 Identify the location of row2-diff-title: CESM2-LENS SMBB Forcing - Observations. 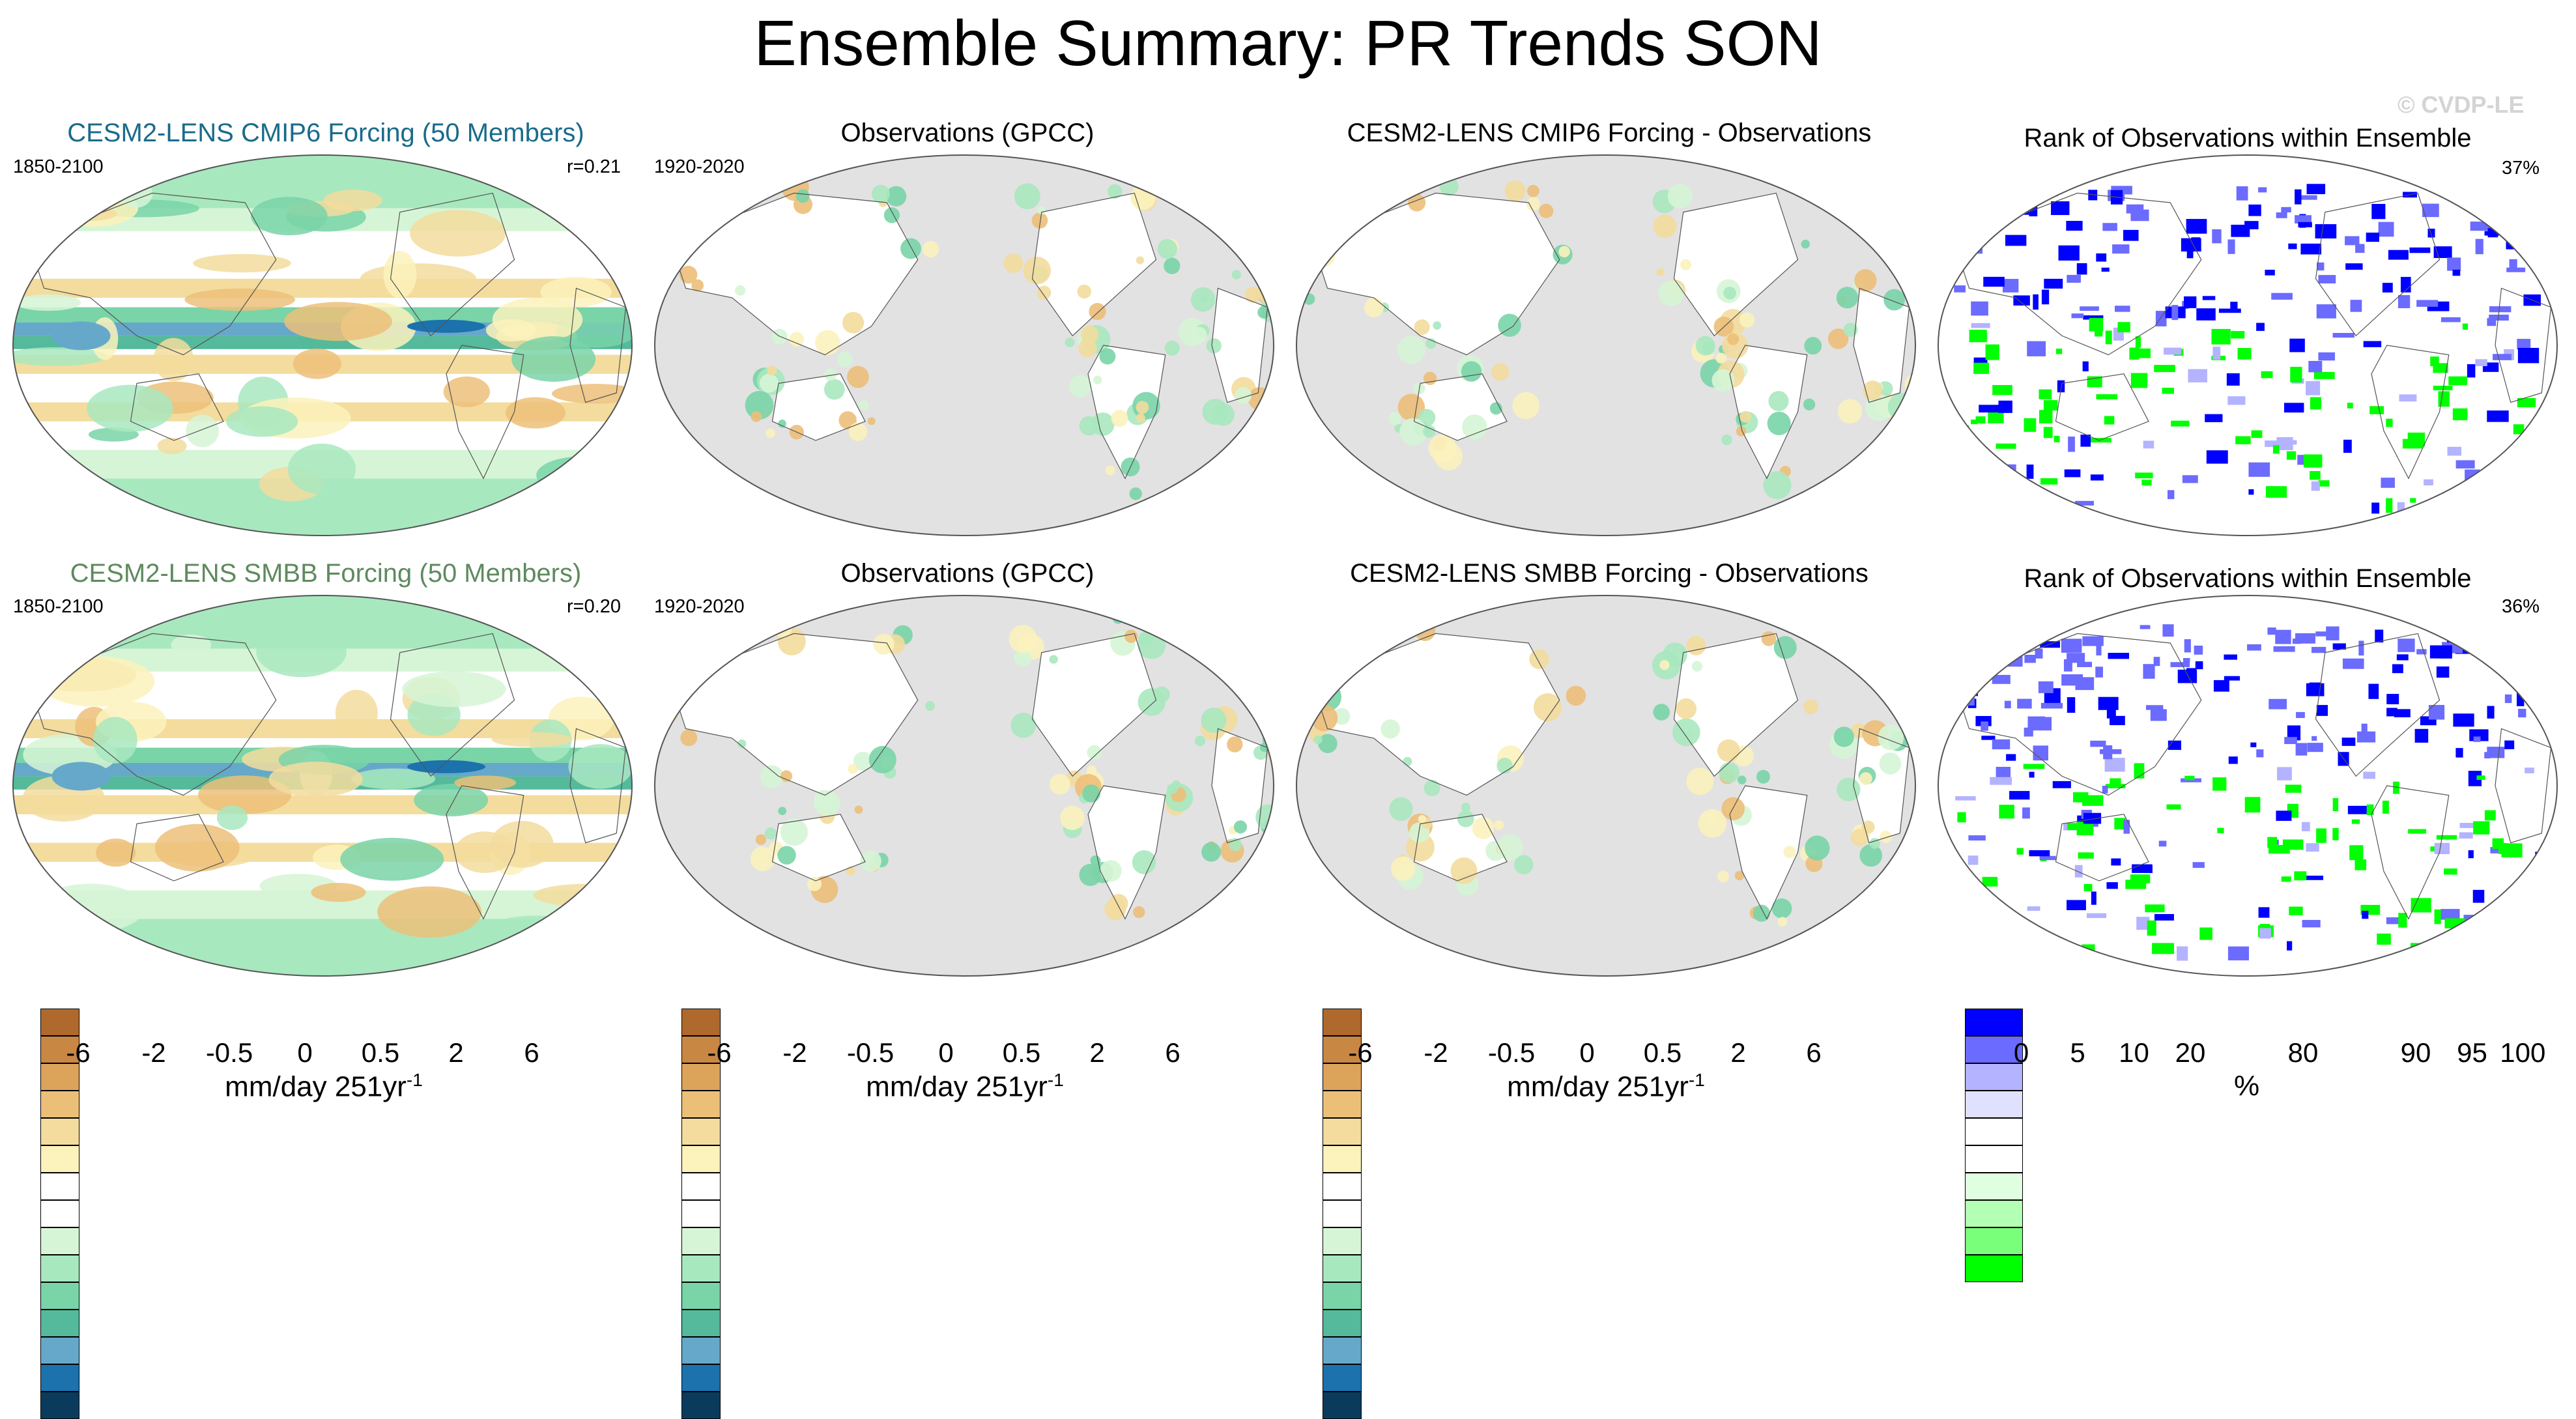
(1609, 573).